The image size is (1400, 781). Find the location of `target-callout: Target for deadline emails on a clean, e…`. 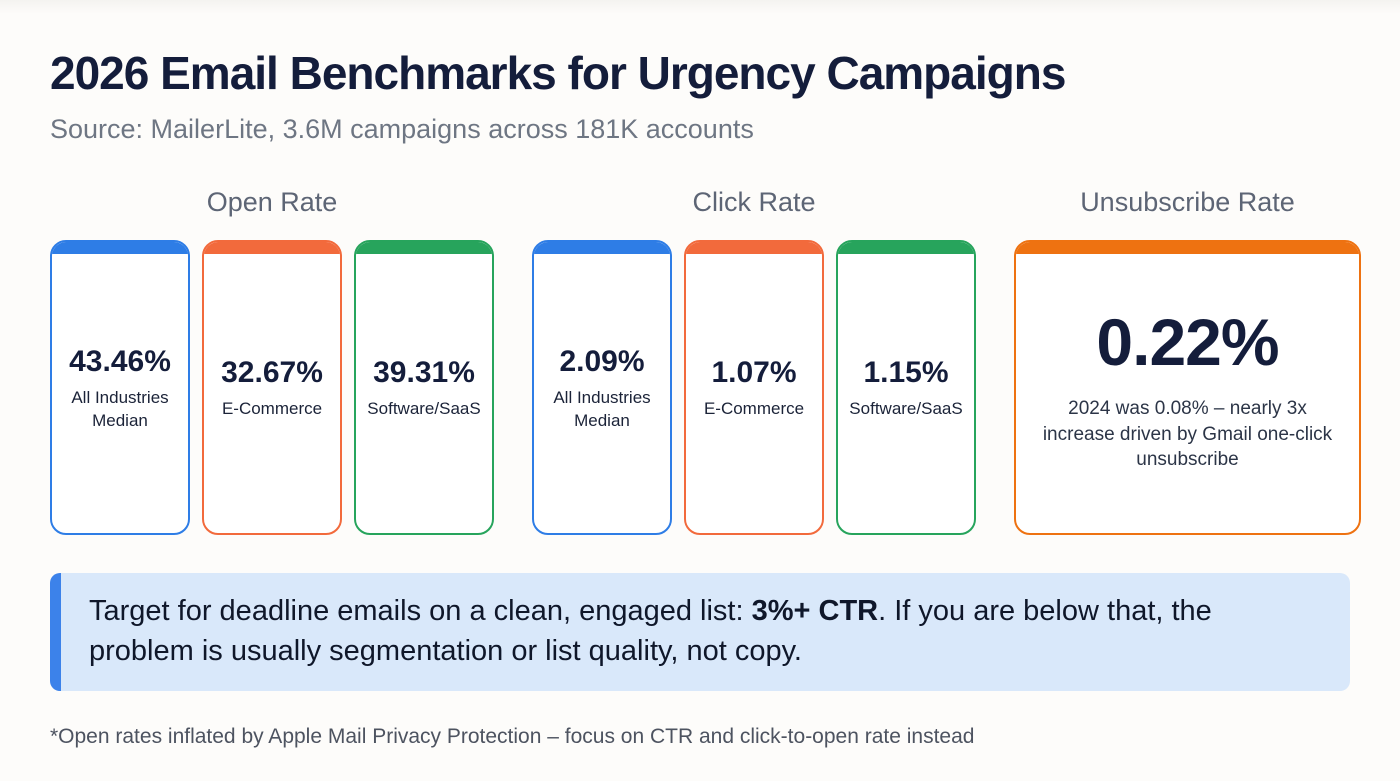

target-callout: Target for deadline emails on a clean, e… is located at coordinates (700, 632).